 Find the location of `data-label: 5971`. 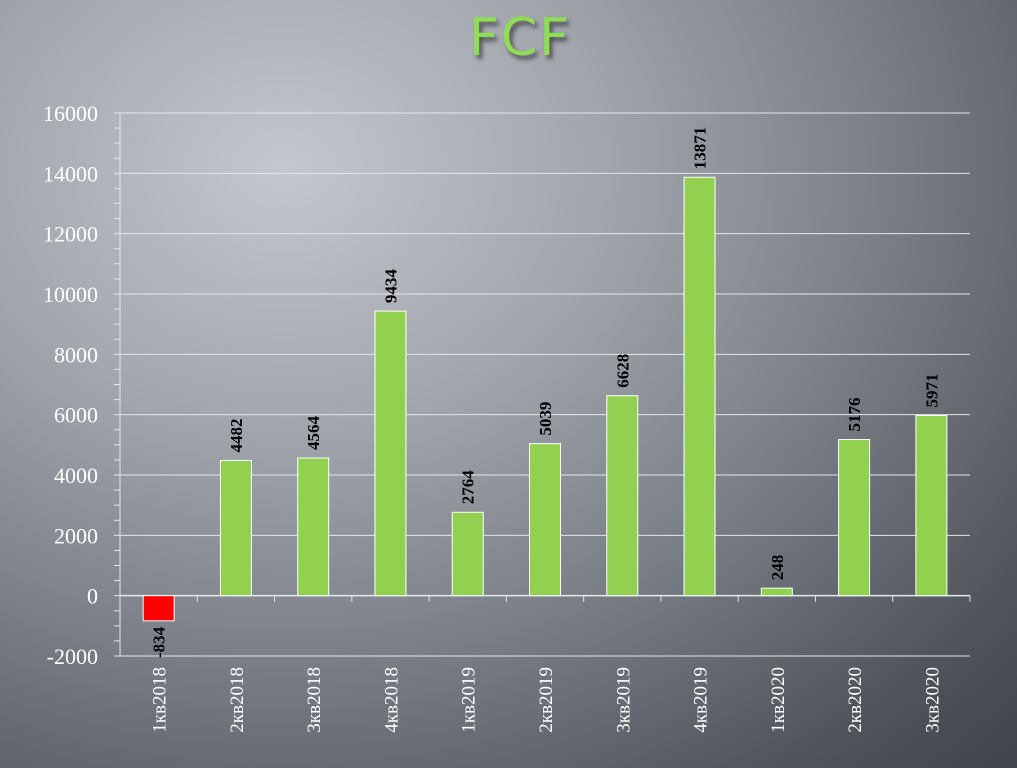

data-label: 5971 is located at coordinates (931, 391).